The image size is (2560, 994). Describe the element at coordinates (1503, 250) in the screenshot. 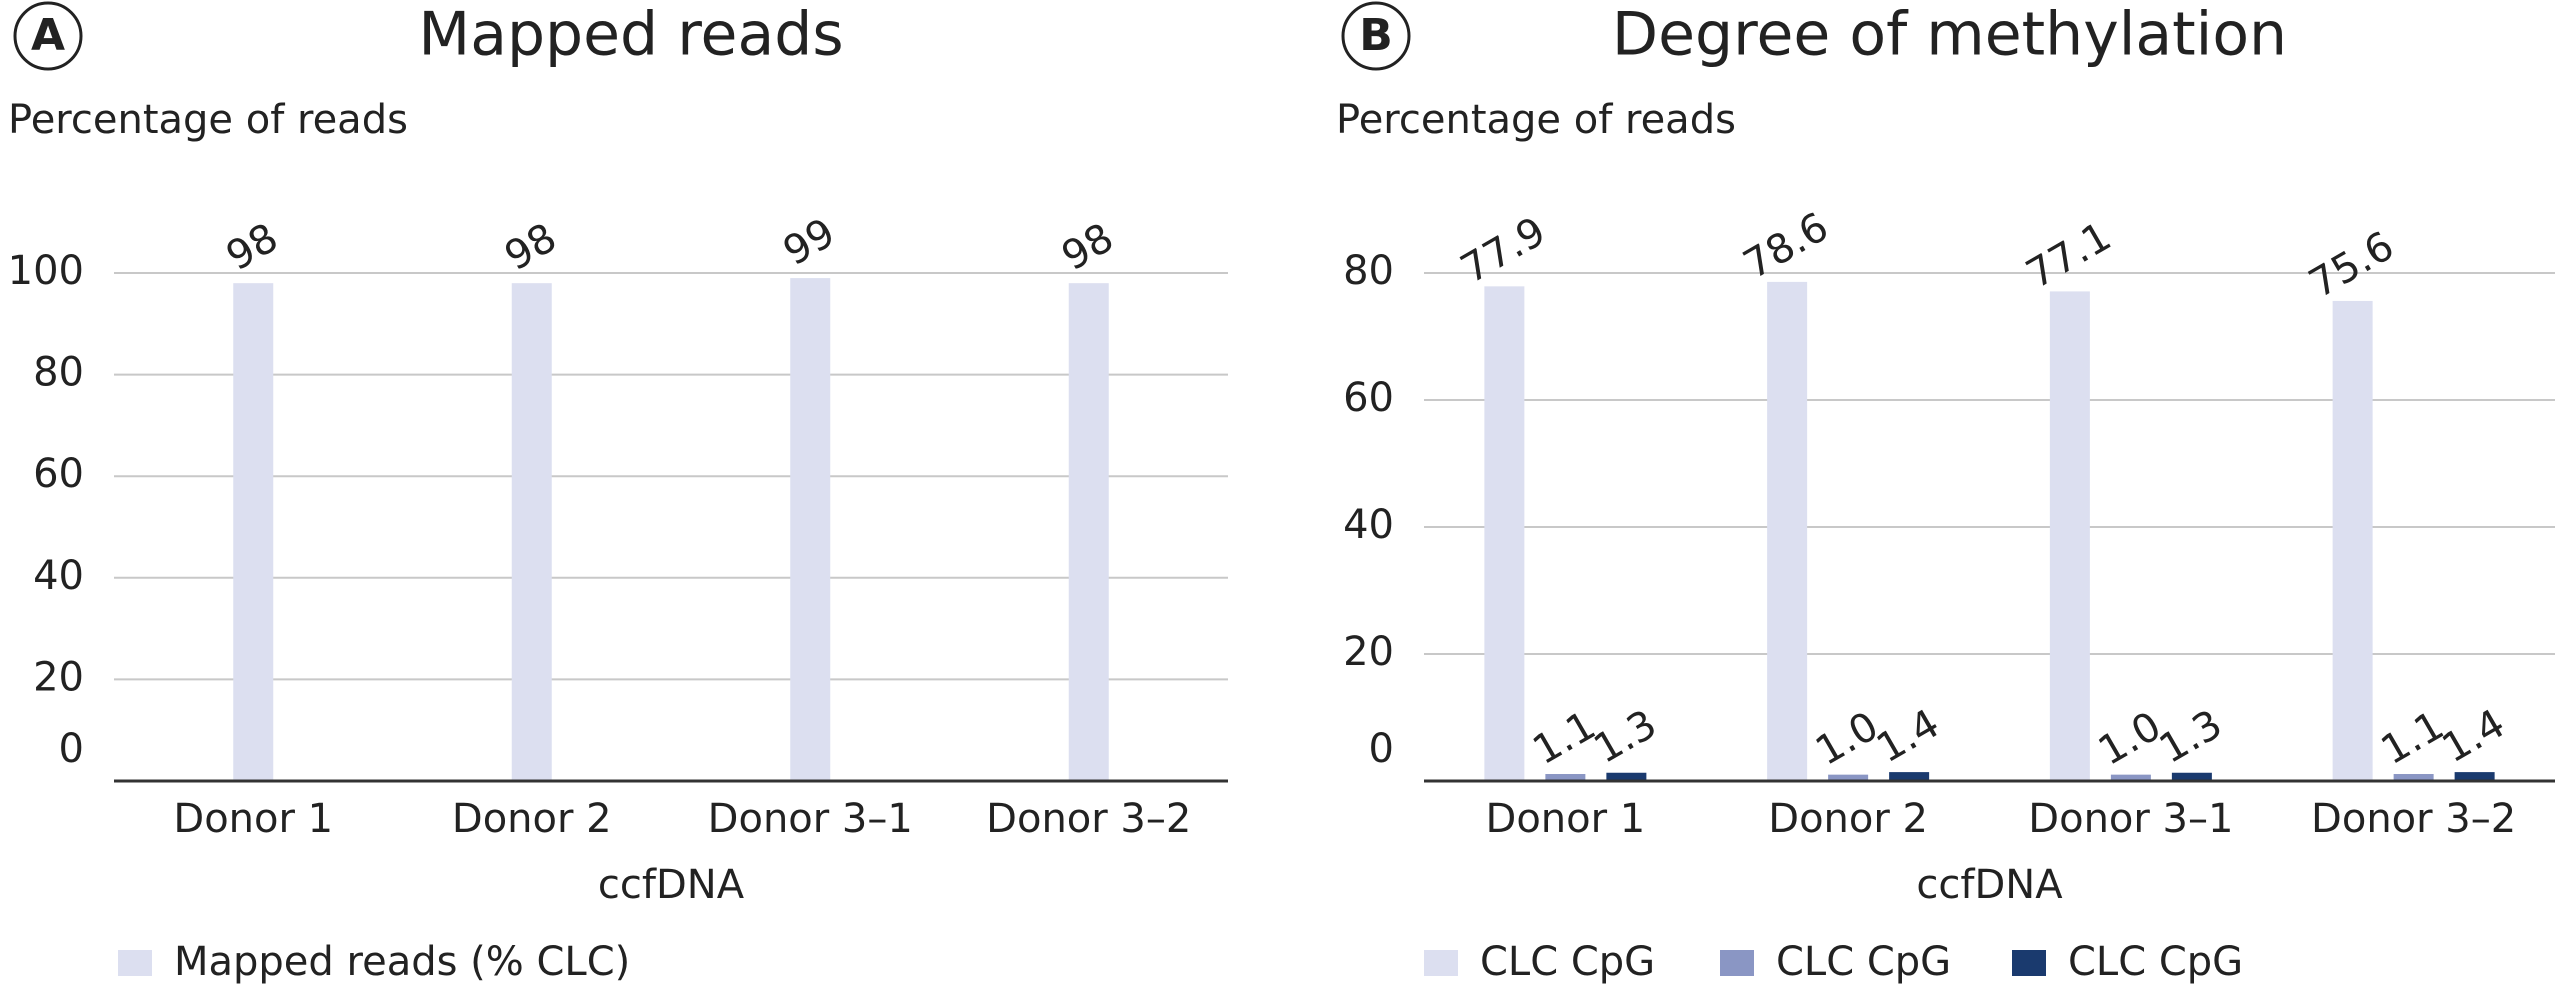

I see `value-label: 77.9` at that location.